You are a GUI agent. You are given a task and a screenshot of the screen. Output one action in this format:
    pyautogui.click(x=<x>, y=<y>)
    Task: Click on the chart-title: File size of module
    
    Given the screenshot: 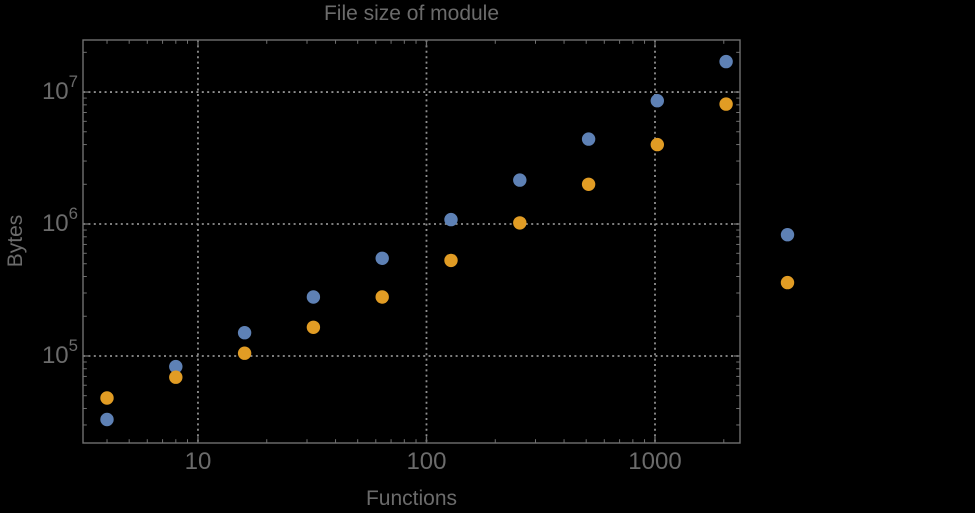 What is the action you would take?
    pyautogui.click(x=411, y=13)
    